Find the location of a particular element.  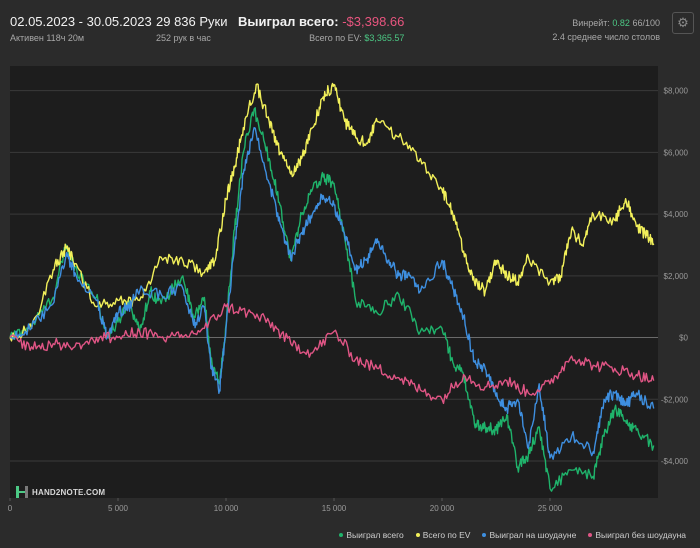

ev-total-value: $3,365.57 is located at coordinates (384, 38).